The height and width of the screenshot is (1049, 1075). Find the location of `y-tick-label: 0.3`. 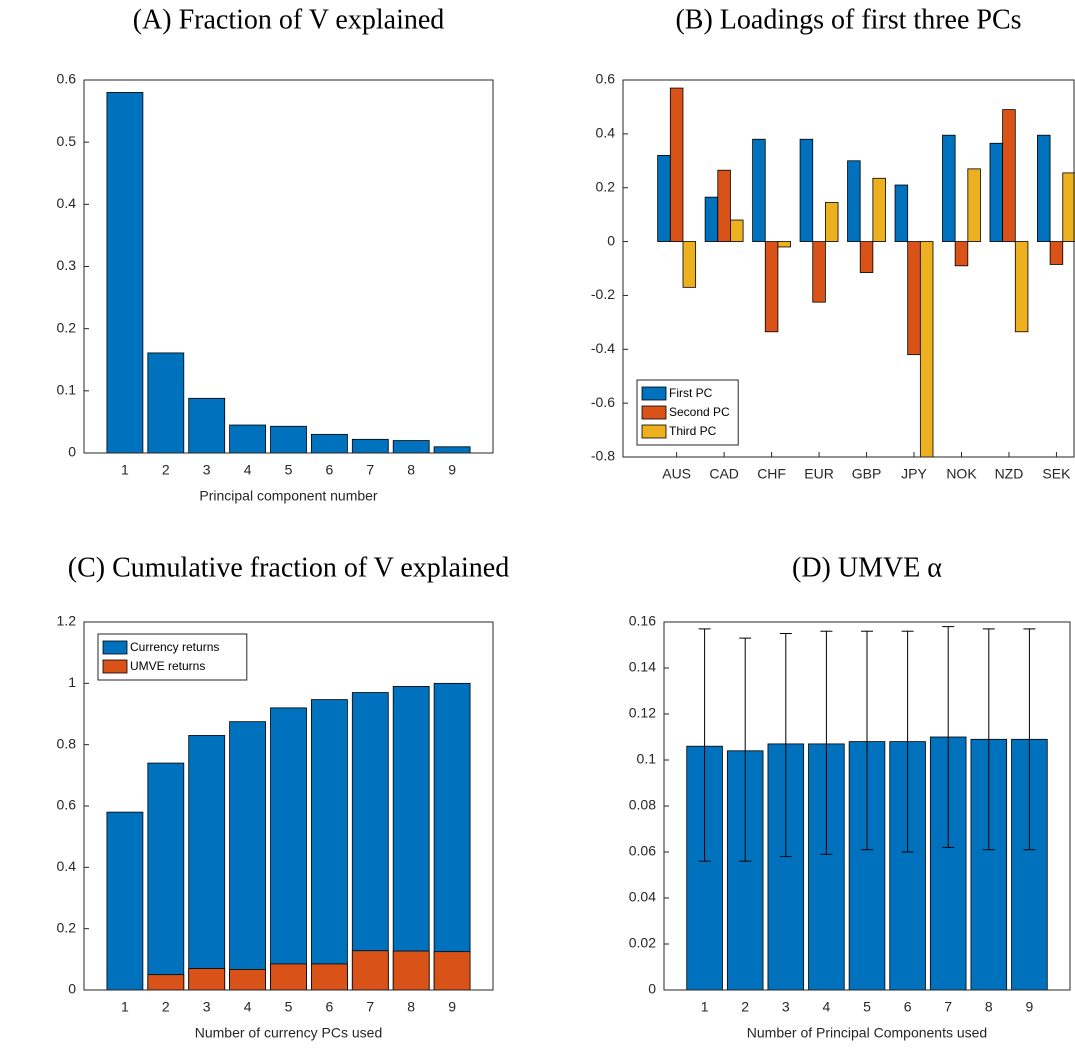

y-tick-label: 0.3 is located at coordinates (67, 265).